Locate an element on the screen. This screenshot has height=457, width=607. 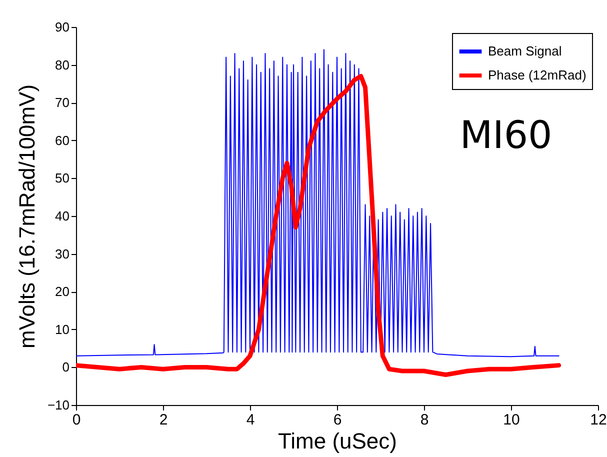
y-tick-label: 90 is located at coordinates (62, 27).